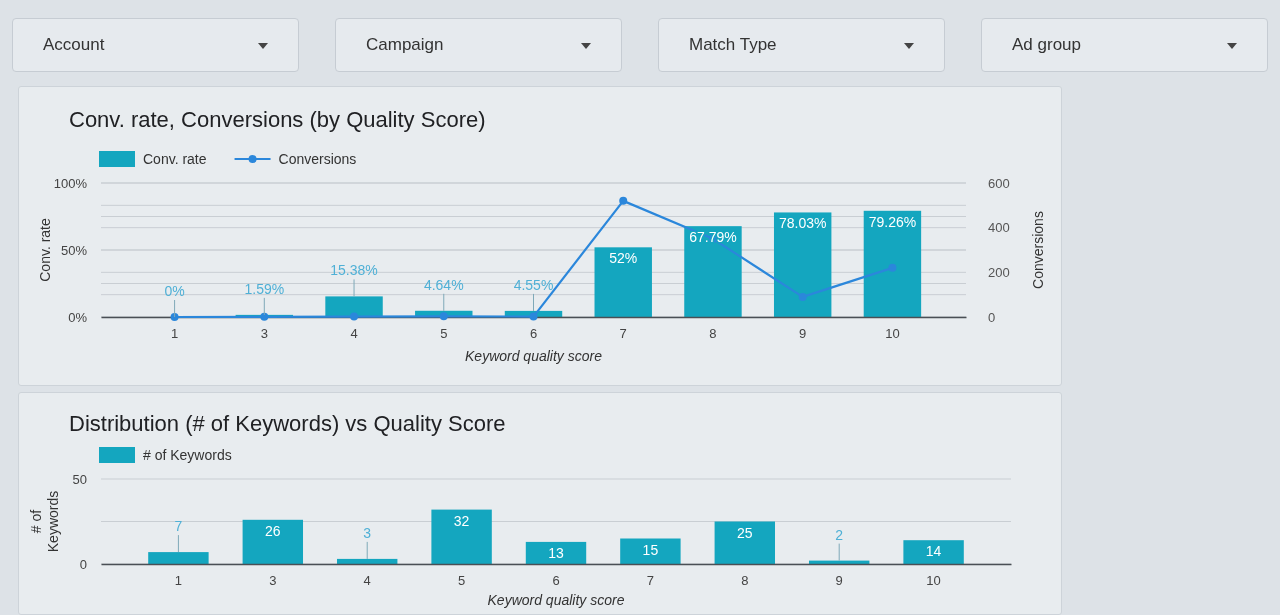 This screenshot has height=615, width=1280. I want to click on chart-title: Conv. rate, Conversions (by Quality Score), so click(277, 119).